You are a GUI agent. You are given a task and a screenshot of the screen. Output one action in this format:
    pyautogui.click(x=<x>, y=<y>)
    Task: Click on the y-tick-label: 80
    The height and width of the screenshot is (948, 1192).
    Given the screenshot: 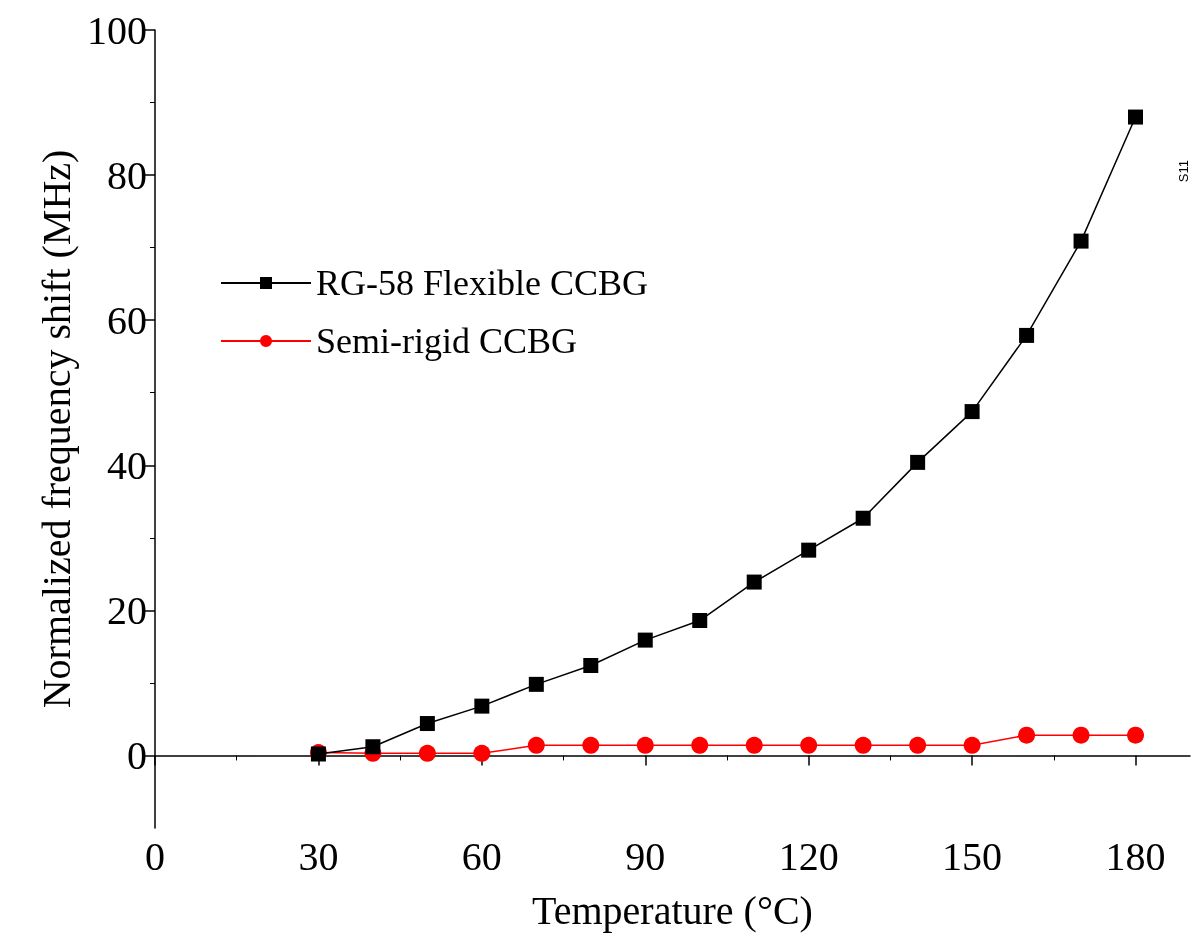 What is the action you would take?
    pyautogui.click(x=127, y=175)
    